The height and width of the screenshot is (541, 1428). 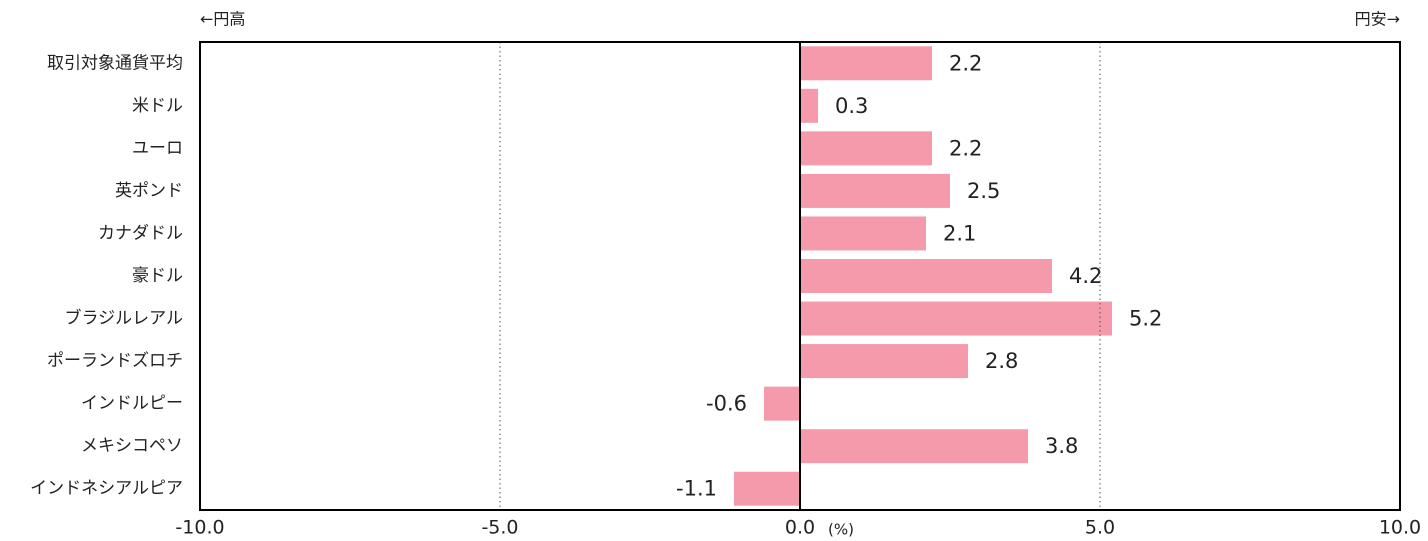 What do you see at coordinates (1377, 19) in the screenshot?
I see `annotation: 円安→` at bounding box center [1377, 19].